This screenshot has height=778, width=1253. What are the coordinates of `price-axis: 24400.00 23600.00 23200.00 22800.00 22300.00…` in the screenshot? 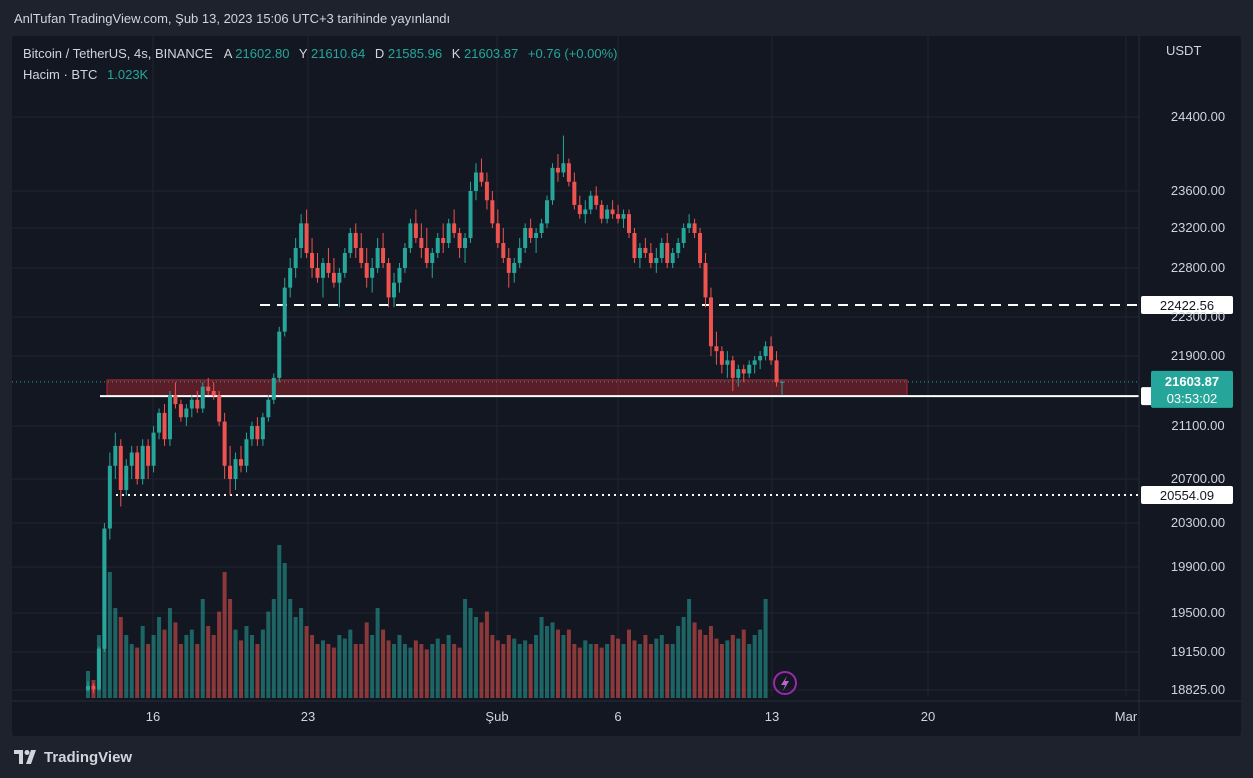 It's located at (1185, 386).